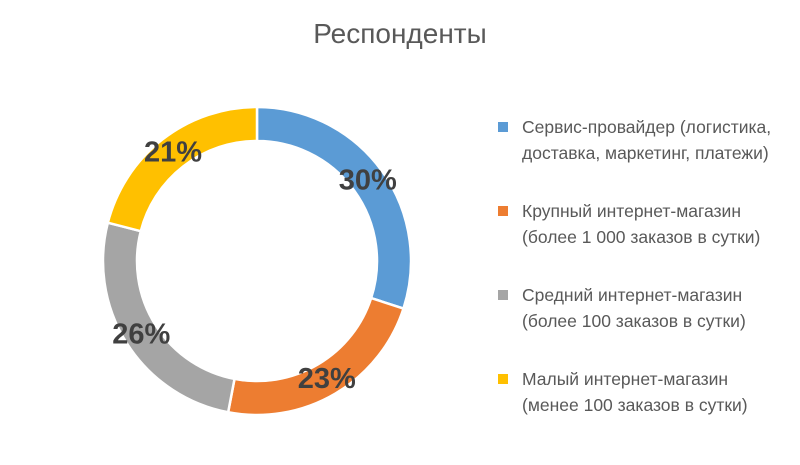 This screenshot has width=800, height=465. I want to click on legend-label-line: Средний интернет-магазин, so click(632, 295).